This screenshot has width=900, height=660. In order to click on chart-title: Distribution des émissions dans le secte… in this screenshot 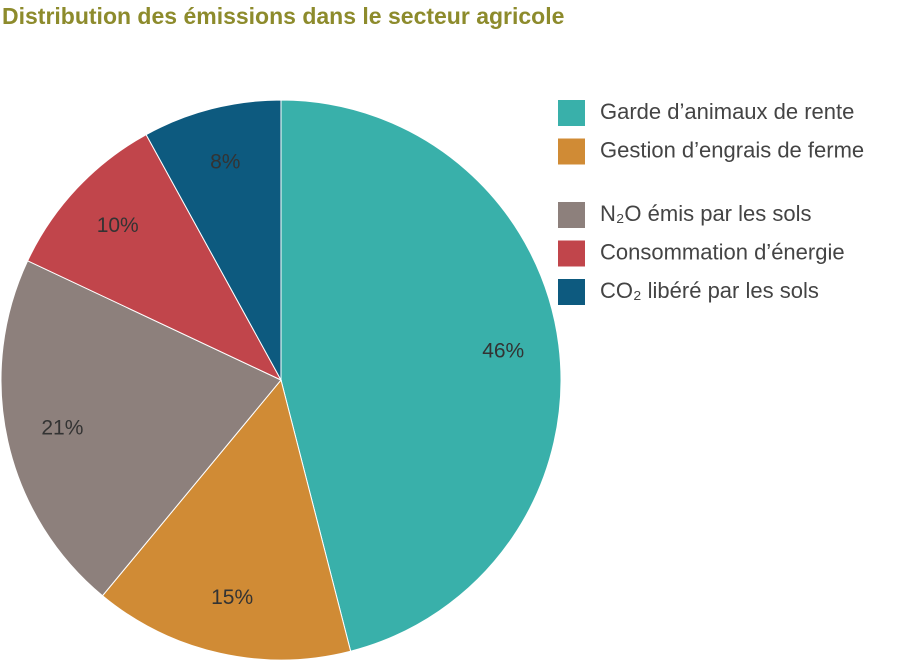, I will do `click(283, 16)`.